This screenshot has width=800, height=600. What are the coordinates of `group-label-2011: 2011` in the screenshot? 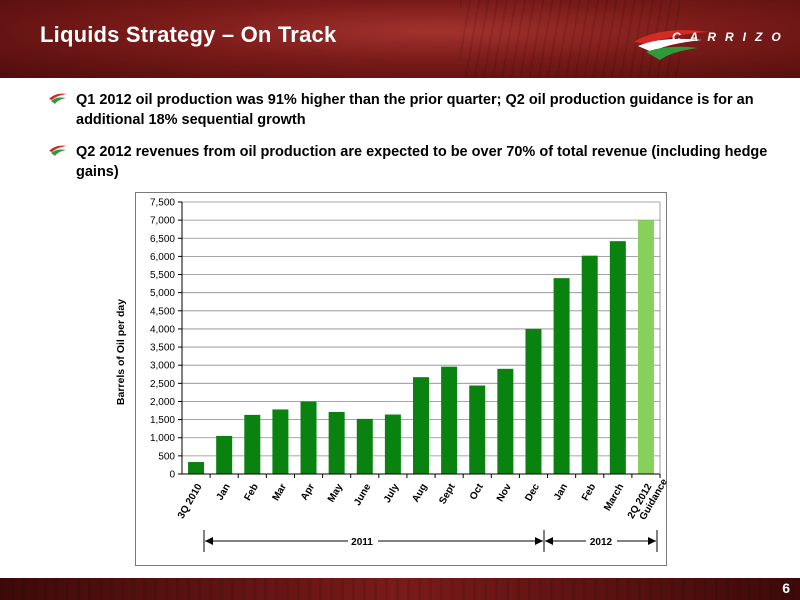 It's located at (362, 542).